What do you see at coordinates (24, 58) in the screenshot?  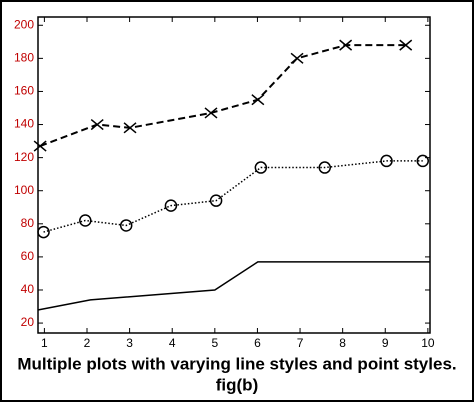 I see `y-tick-label: 180` at bounding box center [24, 58].